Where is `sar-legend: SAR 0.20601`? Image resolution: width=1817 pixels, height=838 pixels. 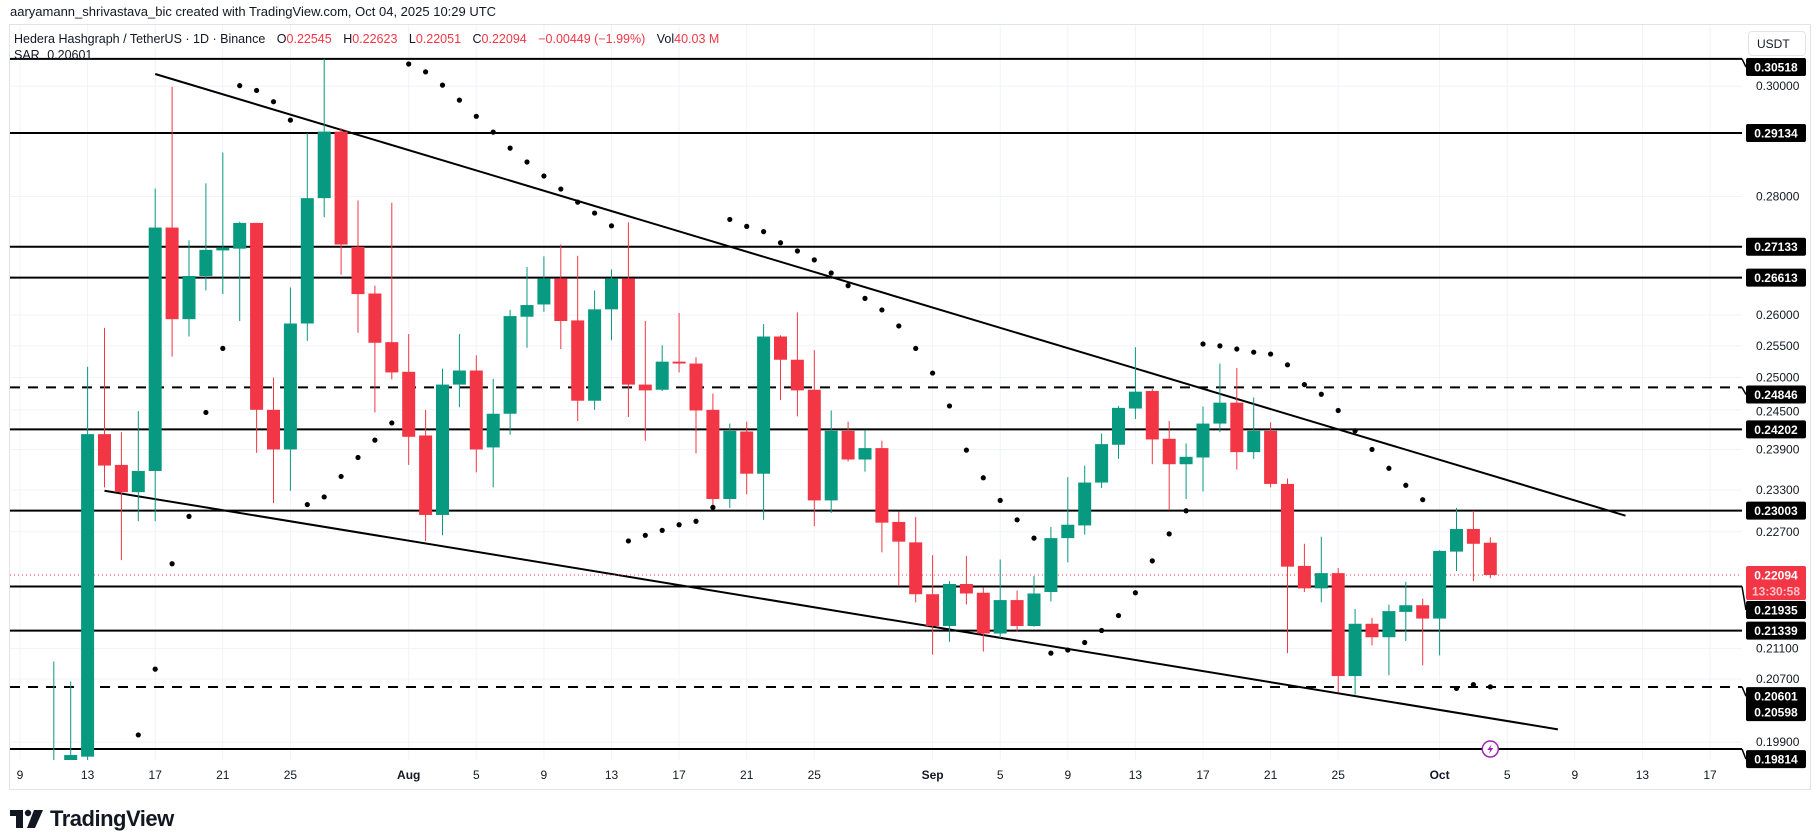 sar-legend: SAR 0.20601 is located at coordinates (53, 55).